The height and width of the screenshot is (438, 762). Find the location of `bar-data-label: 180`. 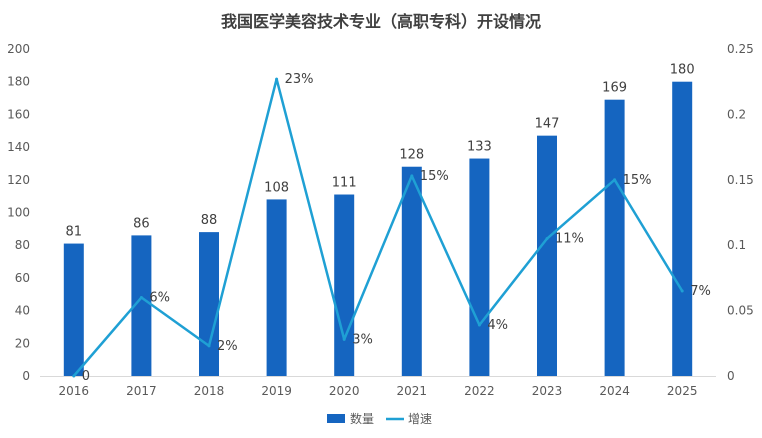

bar-data-label: 180 is located at coordinates (682, 70).